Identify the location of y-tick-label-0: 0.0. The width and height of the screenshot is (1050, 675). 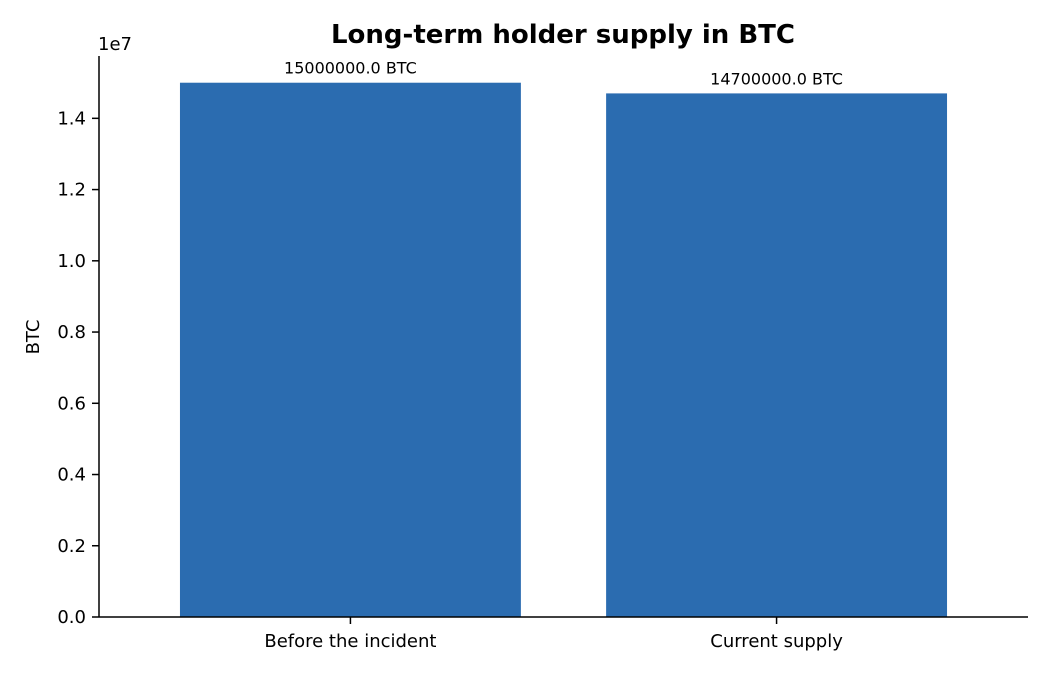
(71, 617).